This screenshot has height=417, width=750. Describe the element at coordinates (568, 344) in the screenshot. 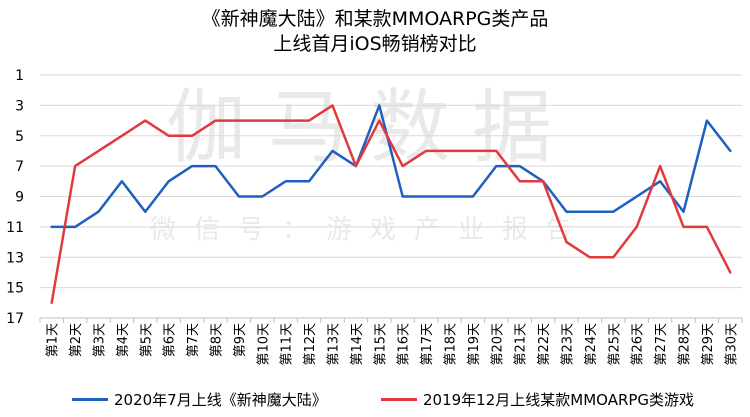

I see `x-tick-label: 第23天` at that location.